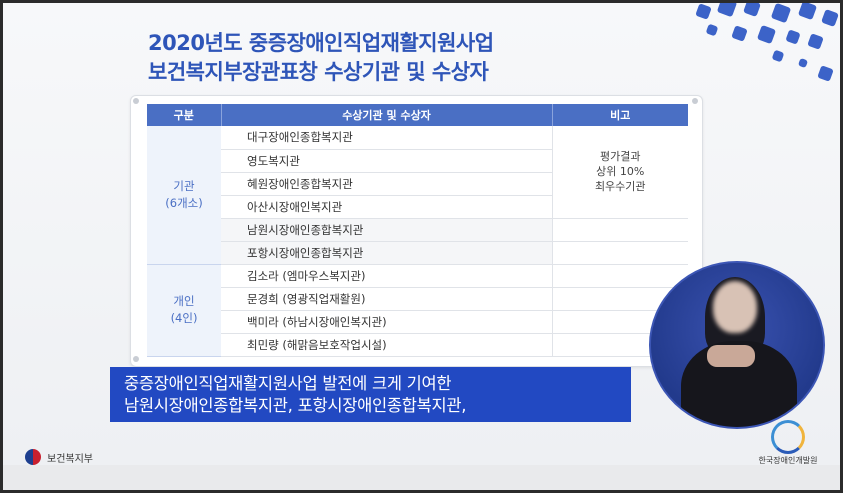  I want to click on group-individuals: 개인 (4인), so click(184, 310).